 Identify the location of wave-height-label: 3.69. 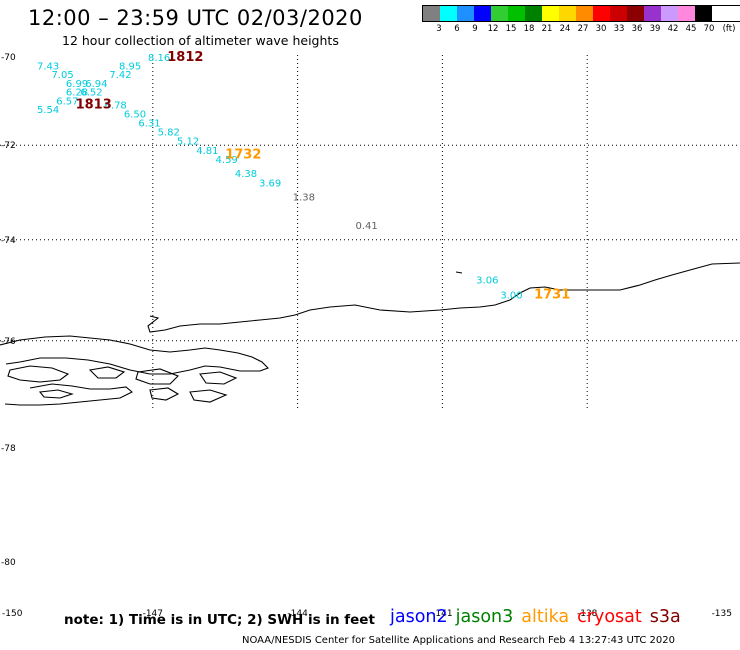
(270, 183).